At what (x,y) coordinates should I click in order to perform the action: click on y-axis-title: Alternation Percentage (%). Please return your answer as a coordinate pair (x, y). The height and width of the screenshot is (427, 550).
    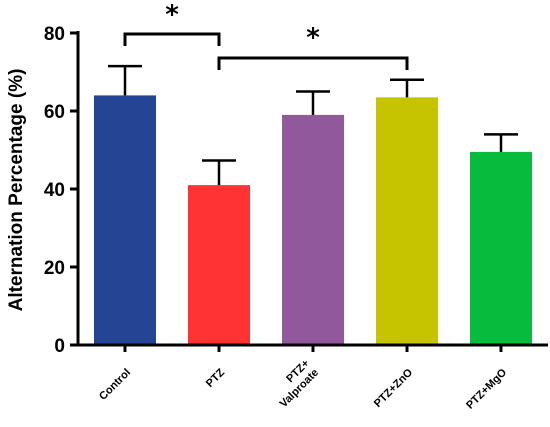
    Looking at the image, I should click on (16, 190).